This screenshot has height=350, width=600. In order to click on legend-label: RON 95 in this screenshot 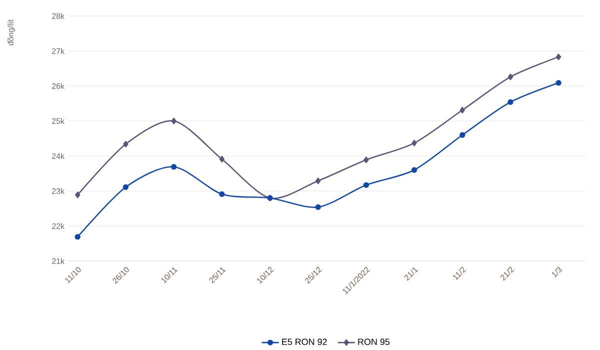, I will do `click(374, 341)`.